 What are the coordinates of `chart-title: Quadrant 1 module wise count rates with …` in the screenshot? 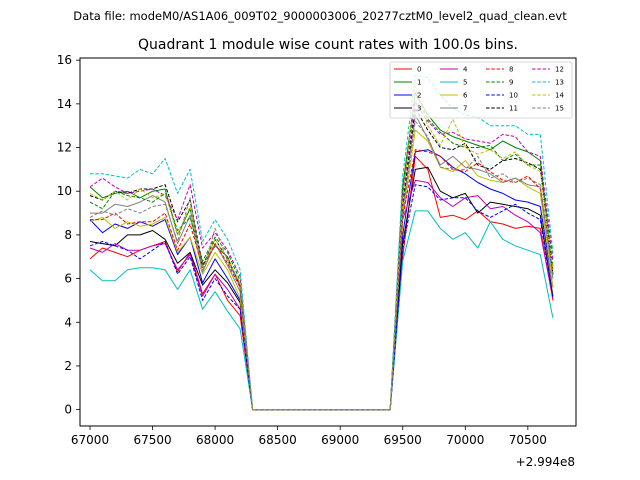 It's located at (328, 45).